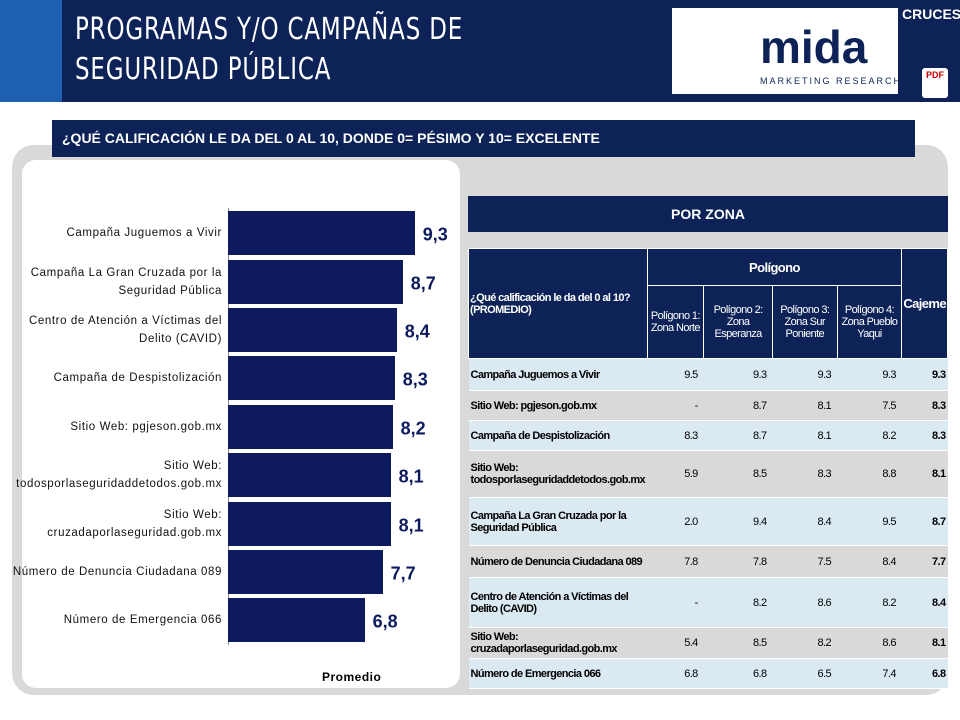 The width and height of the screenshot is (960, 720). I want to click on value-label: 8,2, so click(413, 428).